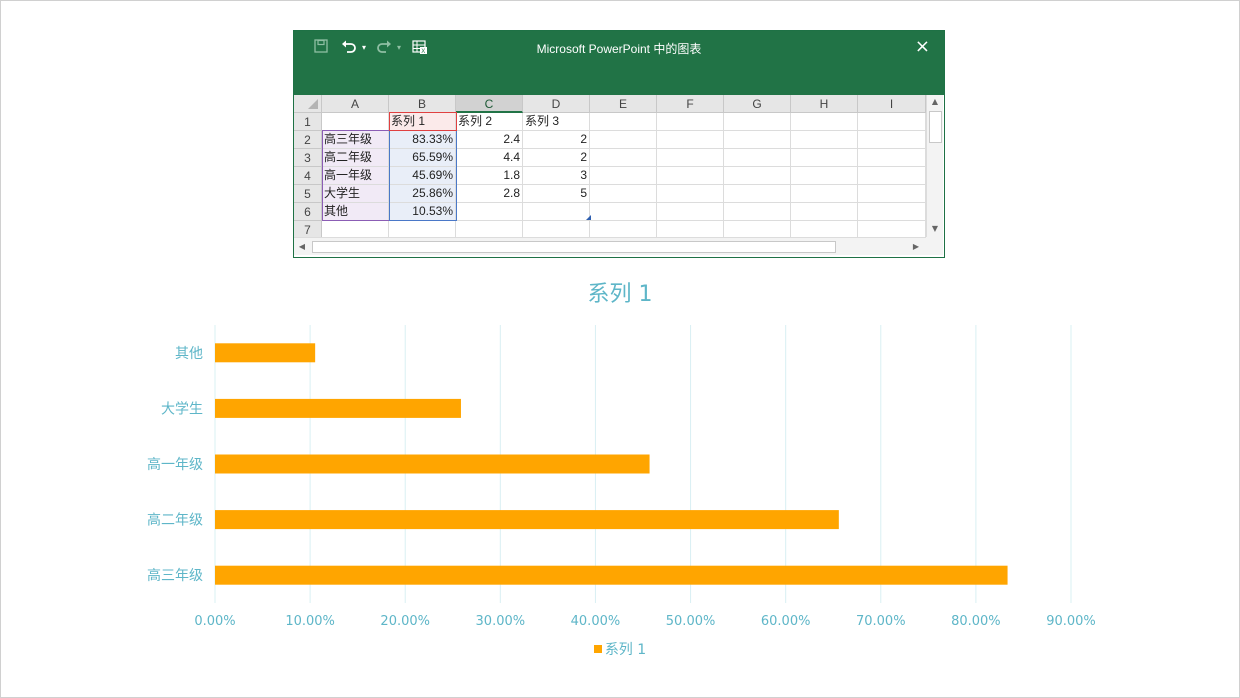 The image size is (1240, 698). What do you see at coordinates (588, 217) in the screenshot?
I see `resize-range-handle` at bounding box center [588, 217].